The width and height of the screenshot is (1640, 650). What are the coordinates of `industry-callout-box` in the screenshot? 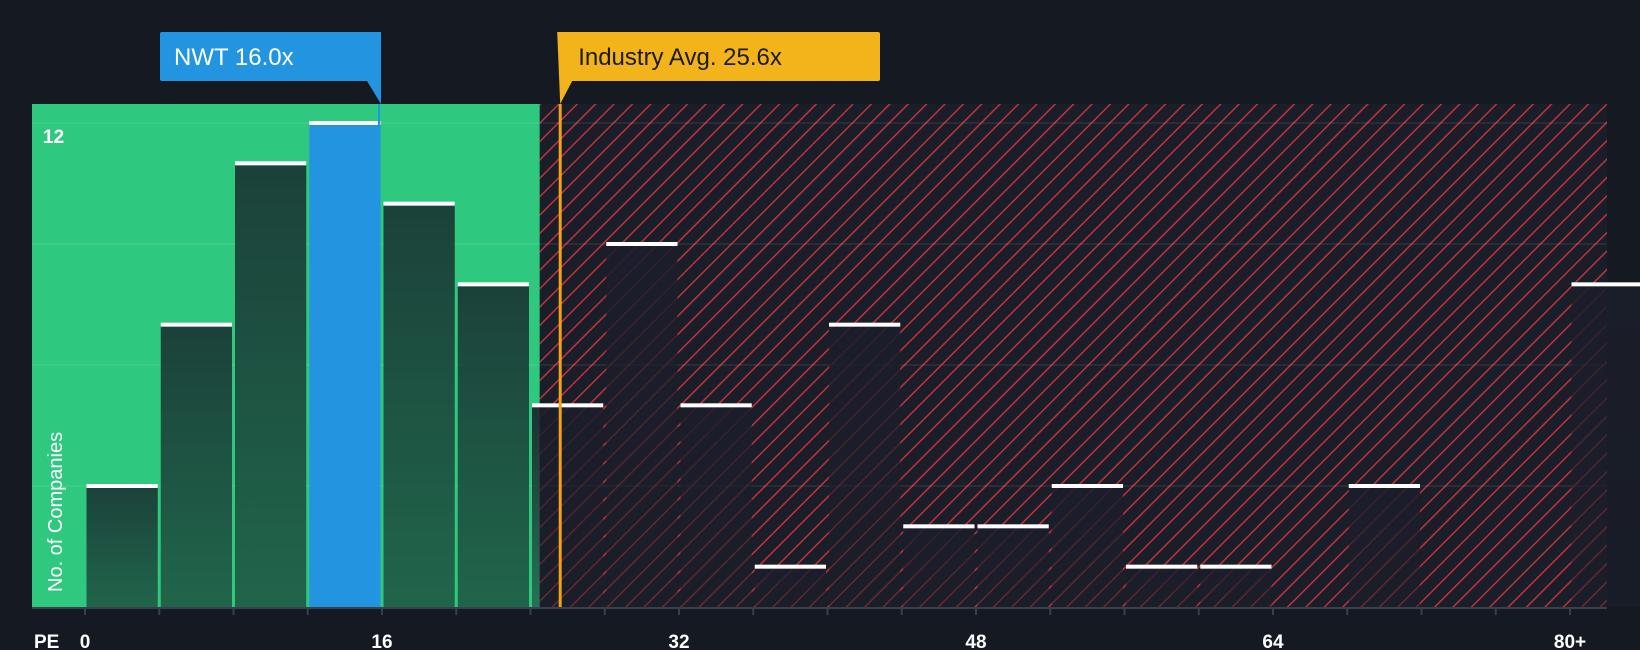 It's located at (718, 68).